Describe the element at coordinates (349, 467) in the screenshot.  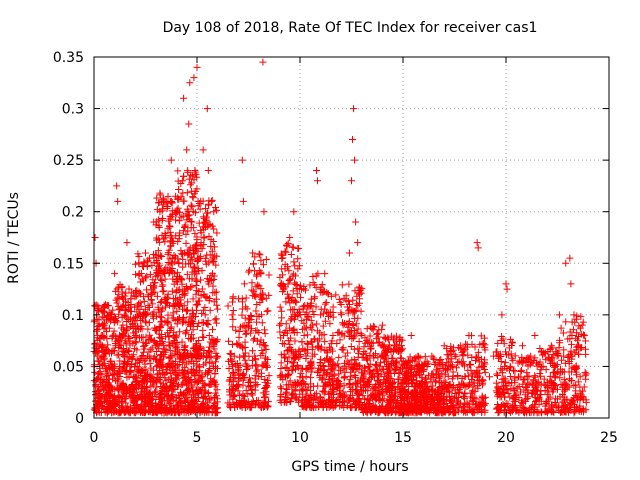
I see `x-axis-label: GPS time / hours` at that location.